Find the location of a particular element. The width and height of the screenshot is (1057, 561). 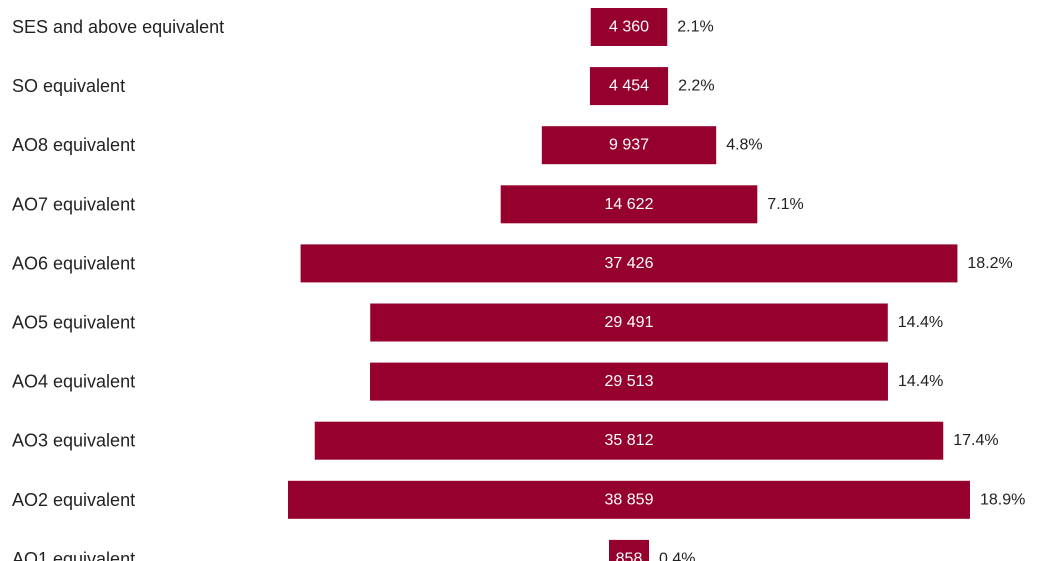

percent-label: 17.4% is located at coordinates (975, 440).